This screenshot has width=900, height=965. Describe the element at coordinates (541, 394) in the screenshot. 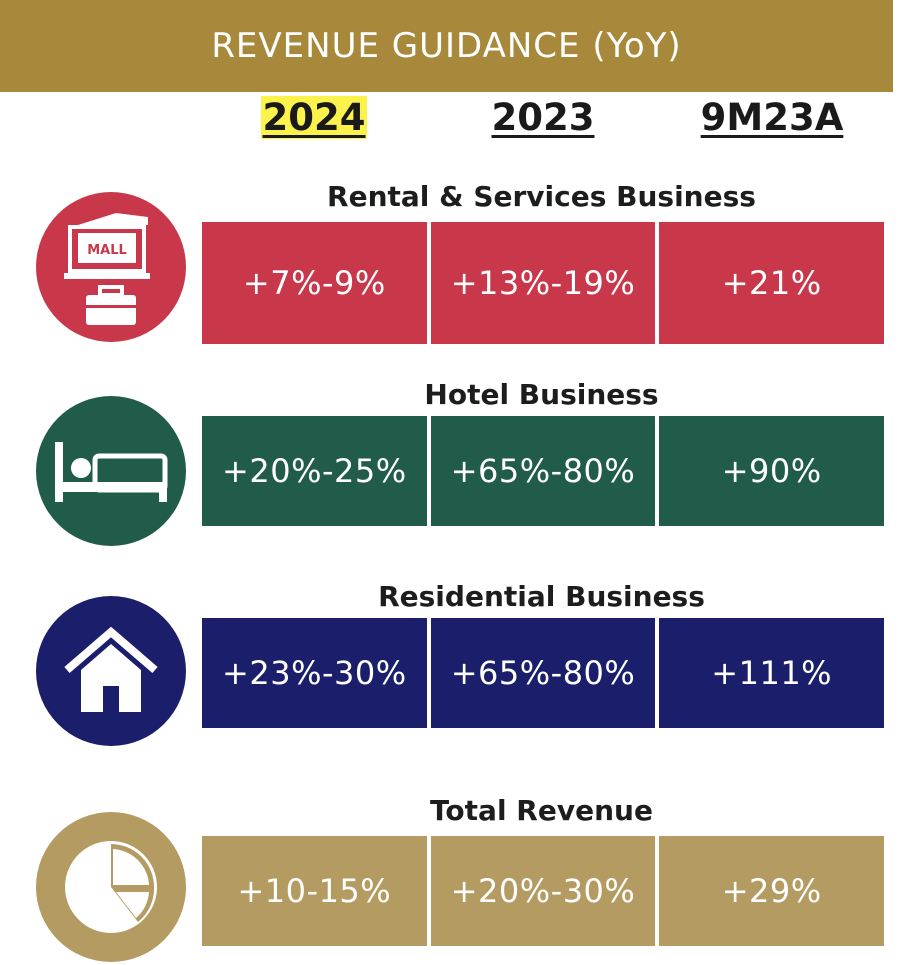

I see `section-title-hotel: Hotel Business` at that location.